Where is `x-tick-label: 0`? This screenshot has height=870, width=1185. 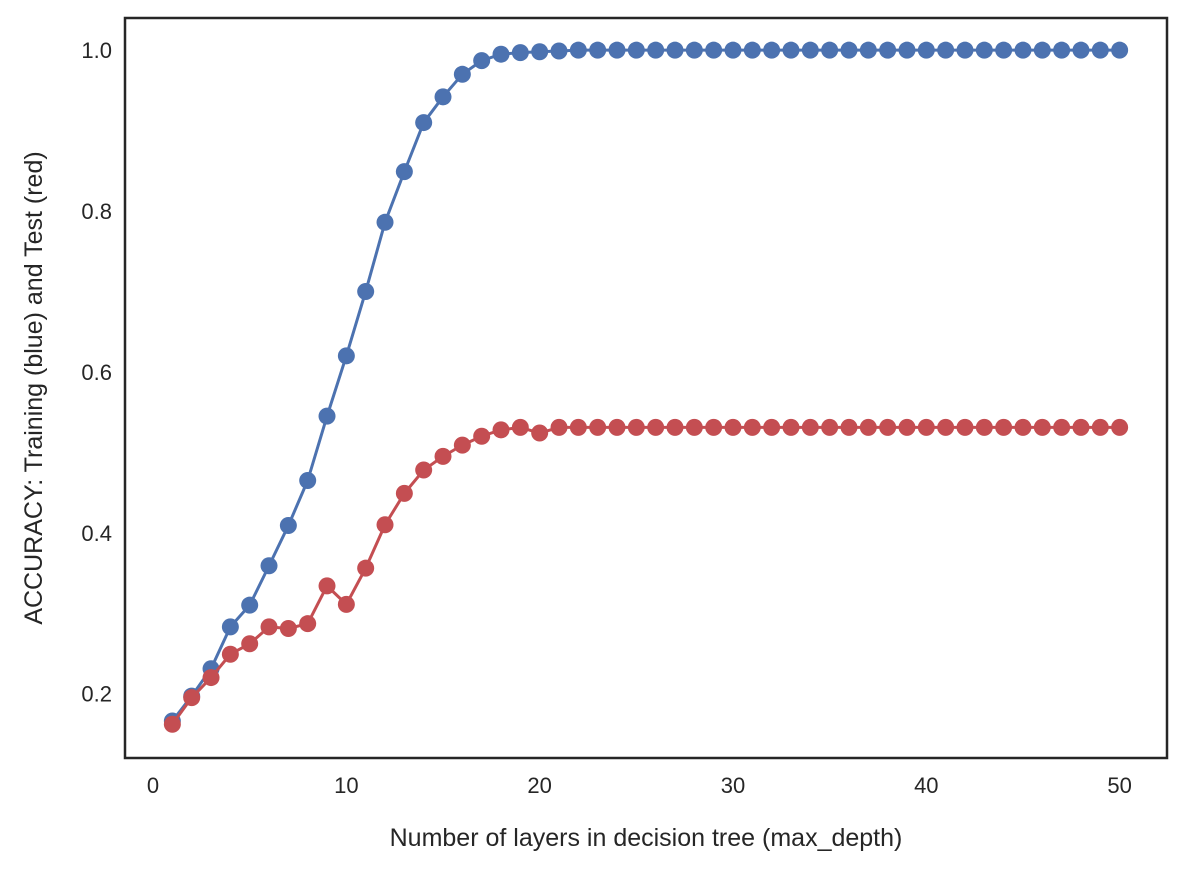 x-tick-label: 0 is located at coordinates (153, 785).